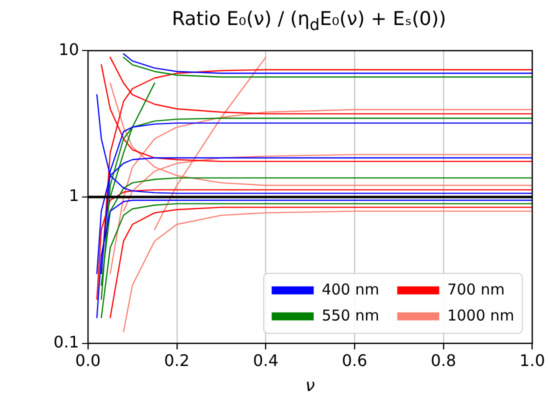 Image resolution: width=548 pixels, height=401 pixels. What do you see at coordinates (265, 360) in the screenshot?
I see `x-tick-label: 0.4` at bounding box center [265, 360].